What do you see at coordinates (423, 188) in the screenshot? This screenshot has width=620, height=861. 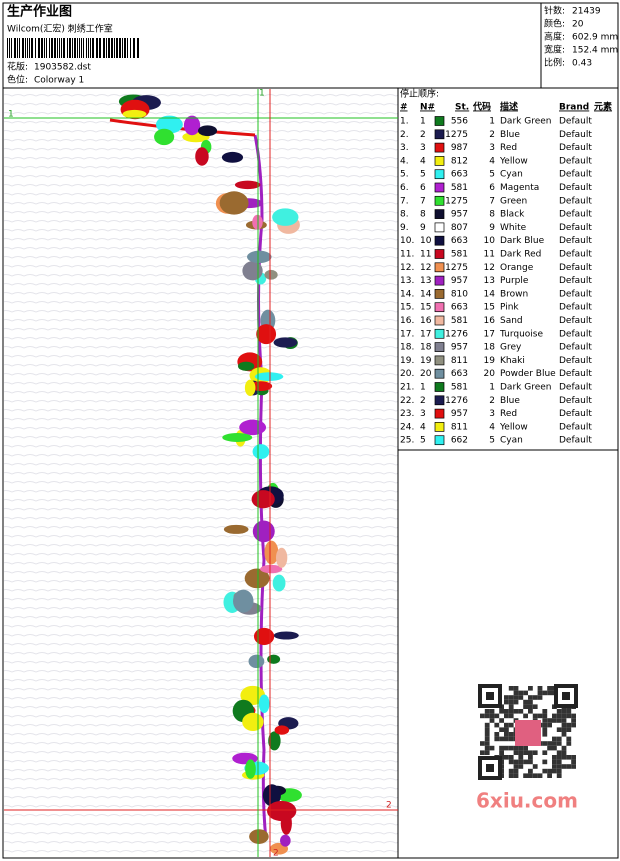 I see `needle: 6` at bounding box center [423, 188].